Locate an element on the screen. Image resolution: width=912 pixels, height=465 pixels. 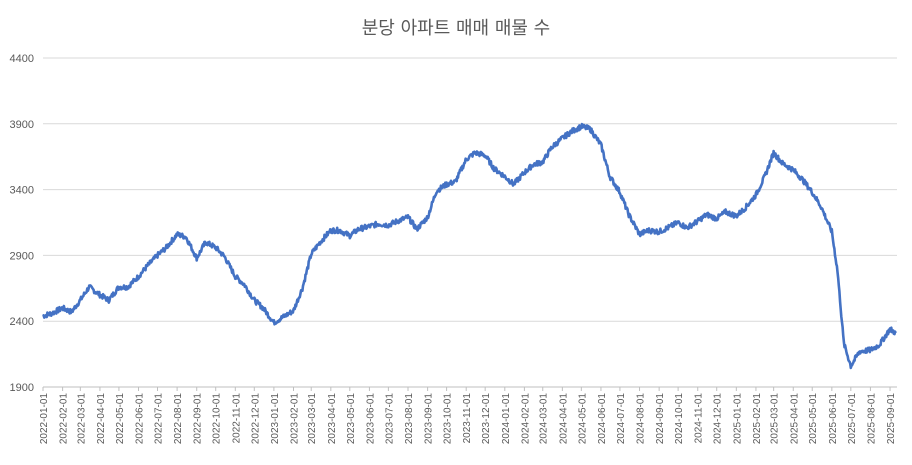
x-tick-label: 2025-03-01 is located at coordinates (775, 419).